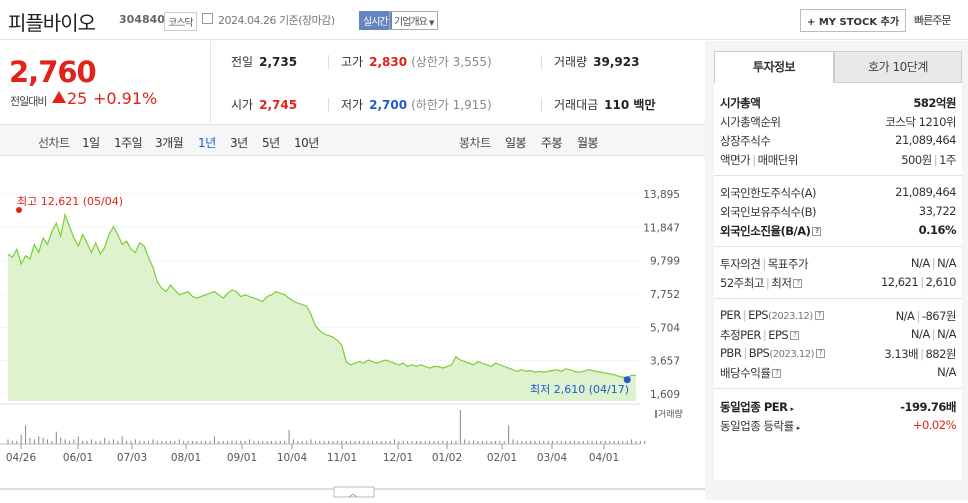  I want to click on stat-prev: 전일 2,735, so click(264, 61).